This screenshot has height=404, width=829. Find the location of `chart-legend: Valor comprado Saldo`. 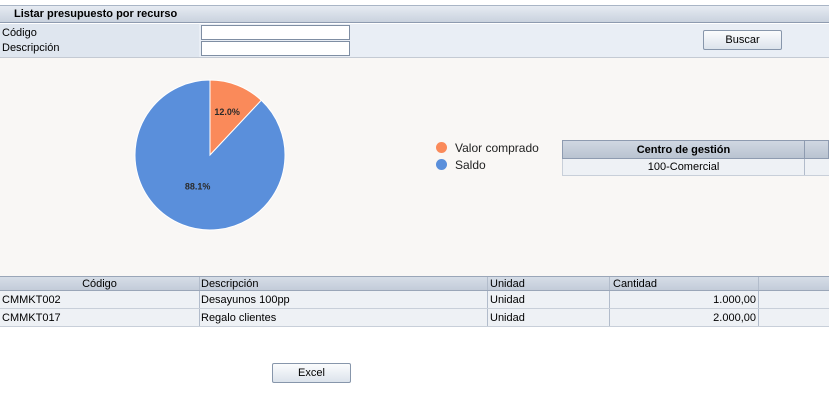

chart-legend: Valor comprado Saldo is located at coordinates (486, 156).